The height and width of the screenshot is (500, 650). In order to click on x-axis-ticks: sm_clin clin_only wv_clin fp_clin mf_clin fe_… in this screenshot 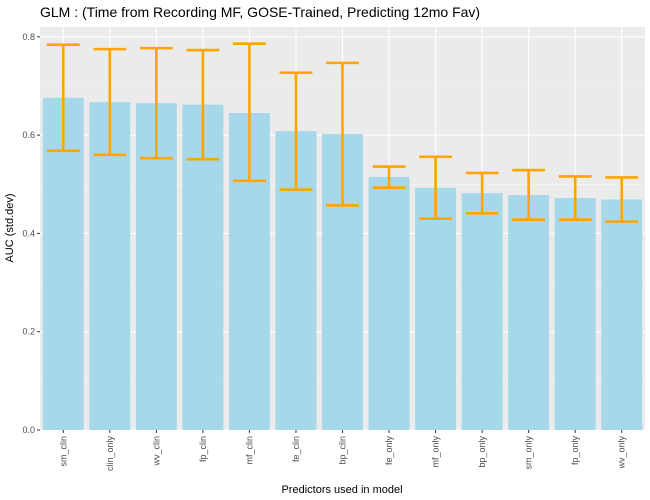, I will do `click(342, 451)`.